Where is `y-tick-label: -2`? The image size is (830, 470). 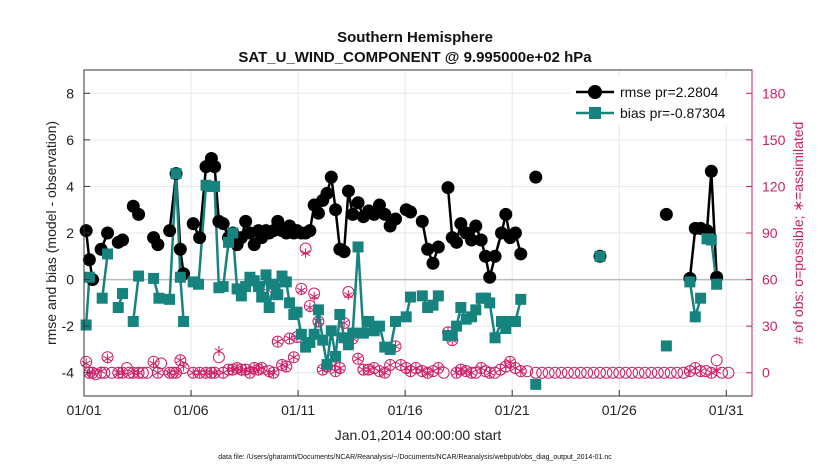
y-tick-label: -2 is located at coordinates (68, 326).